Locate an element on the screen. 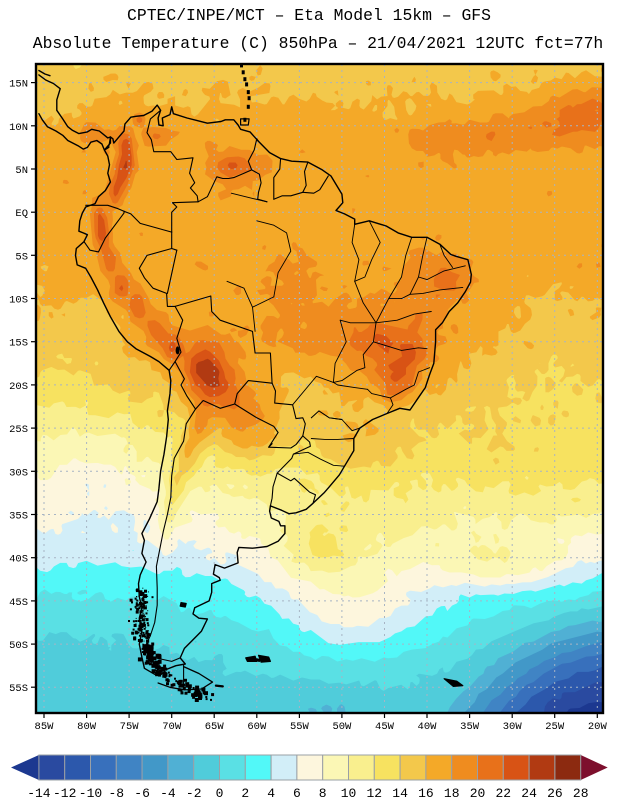 The image size is (618, 800). svg-text: 35S is located at coordinates (18, 517).